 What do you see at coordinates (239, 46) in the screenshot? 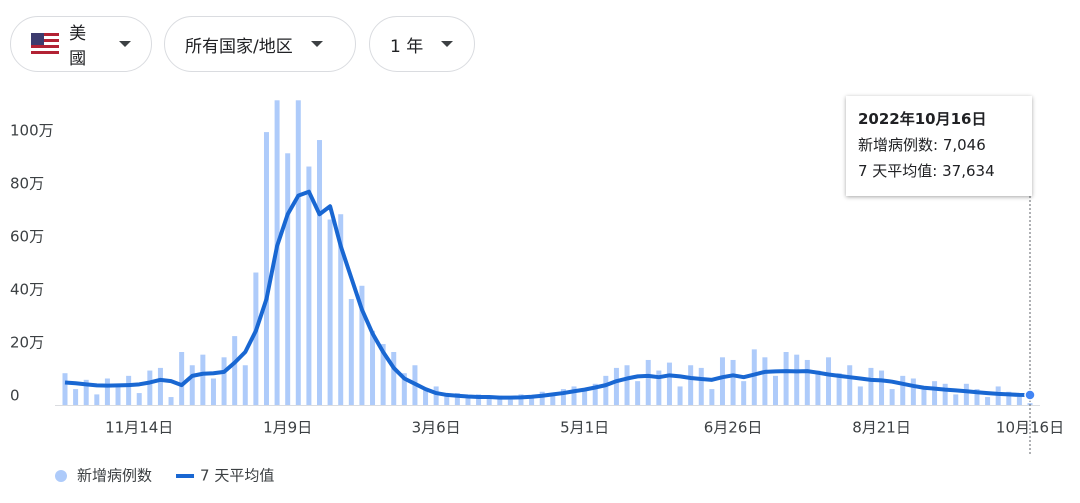
I see `control-label: 所有国家/地区` at bounding box center [239, 46].